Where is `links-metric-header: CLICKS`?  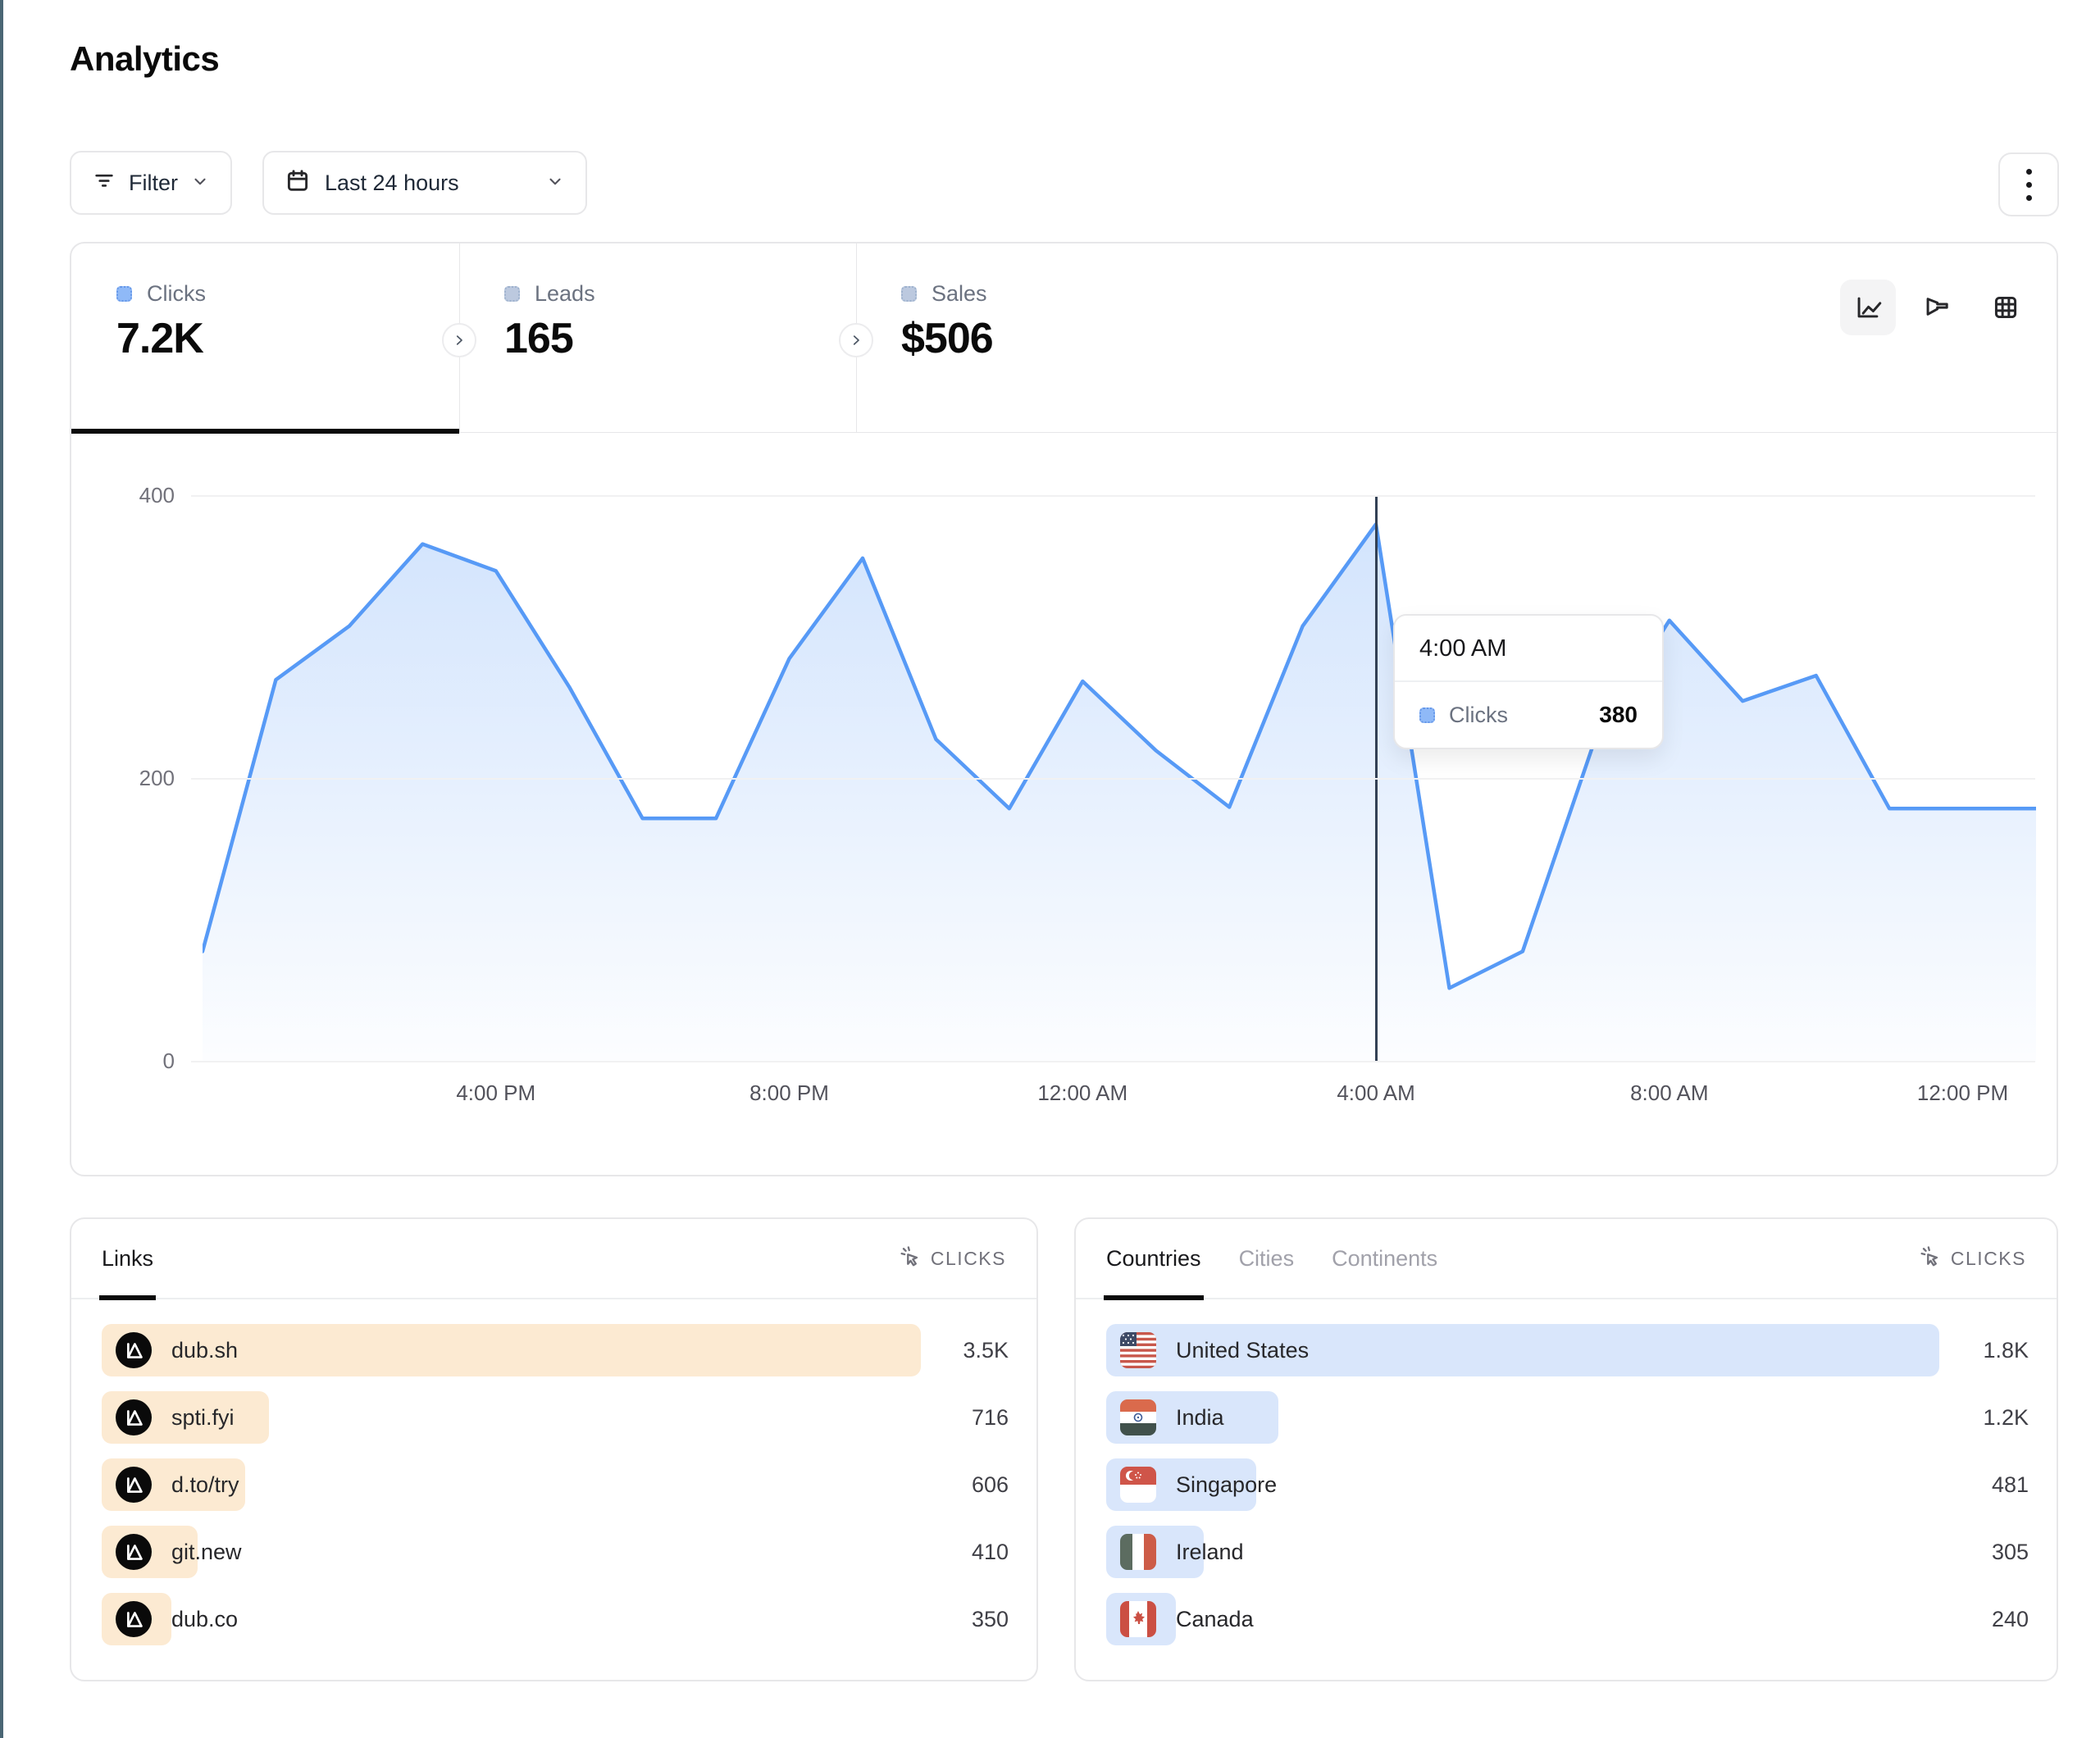 links-metric-header: CLICKS is located at coordinates (952, 1258).